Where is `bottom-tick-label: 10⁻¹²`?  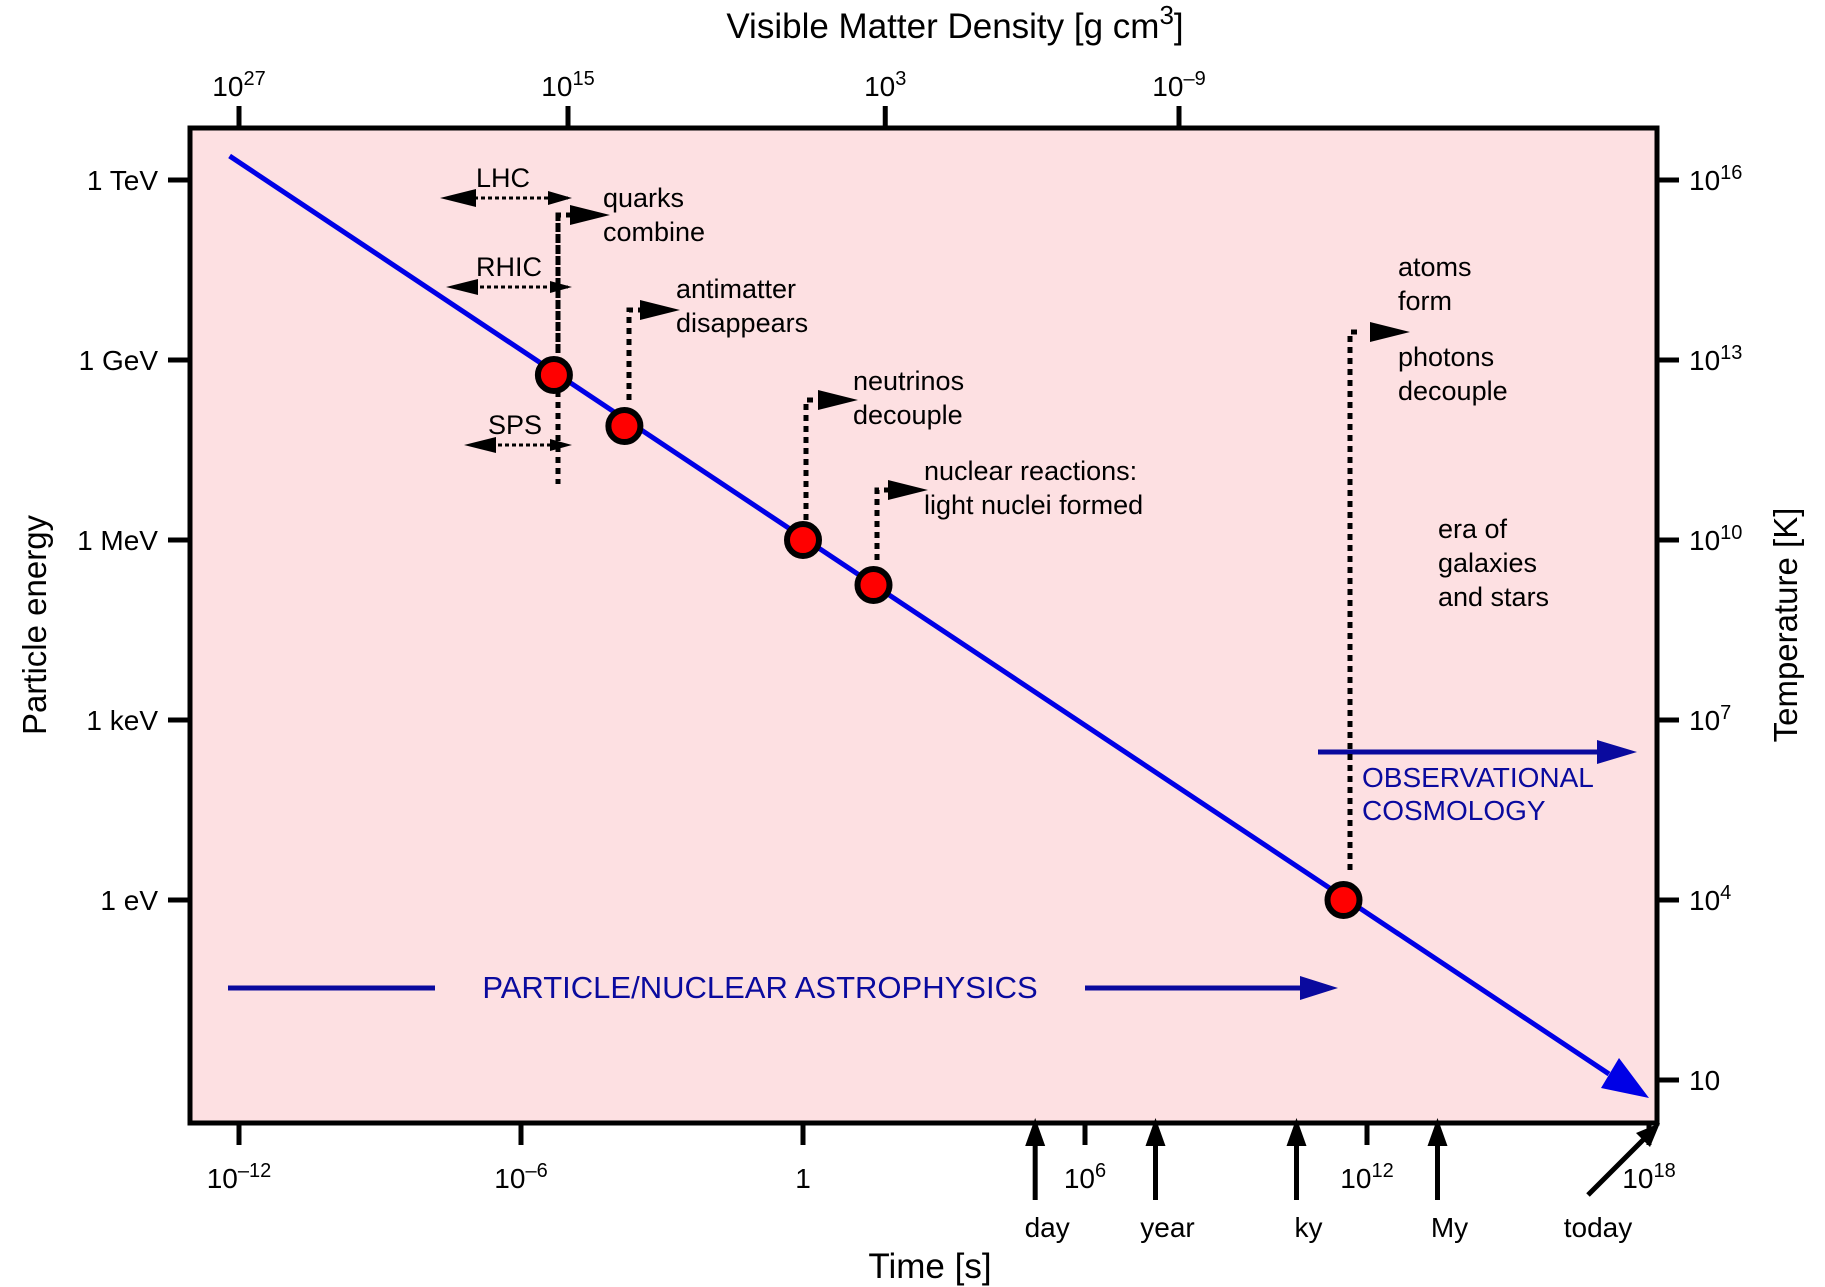
bottom-tick-label: 10⁻¹² is located at coordinates (239, 1177).